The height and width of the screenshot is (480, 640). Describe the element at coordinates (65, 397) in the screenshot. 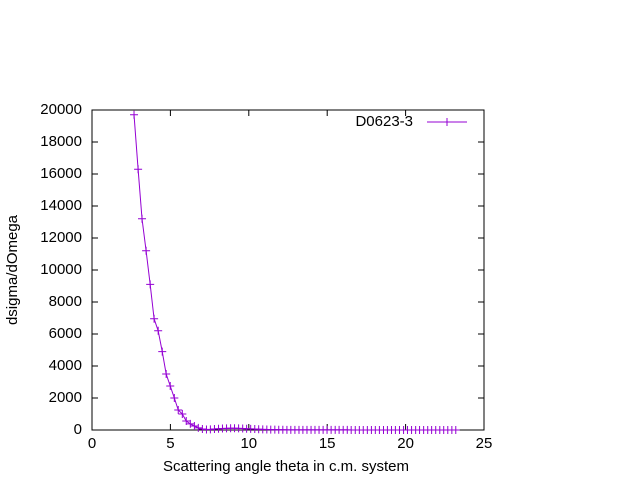

I see `y-tick-label: 2000` at that location.